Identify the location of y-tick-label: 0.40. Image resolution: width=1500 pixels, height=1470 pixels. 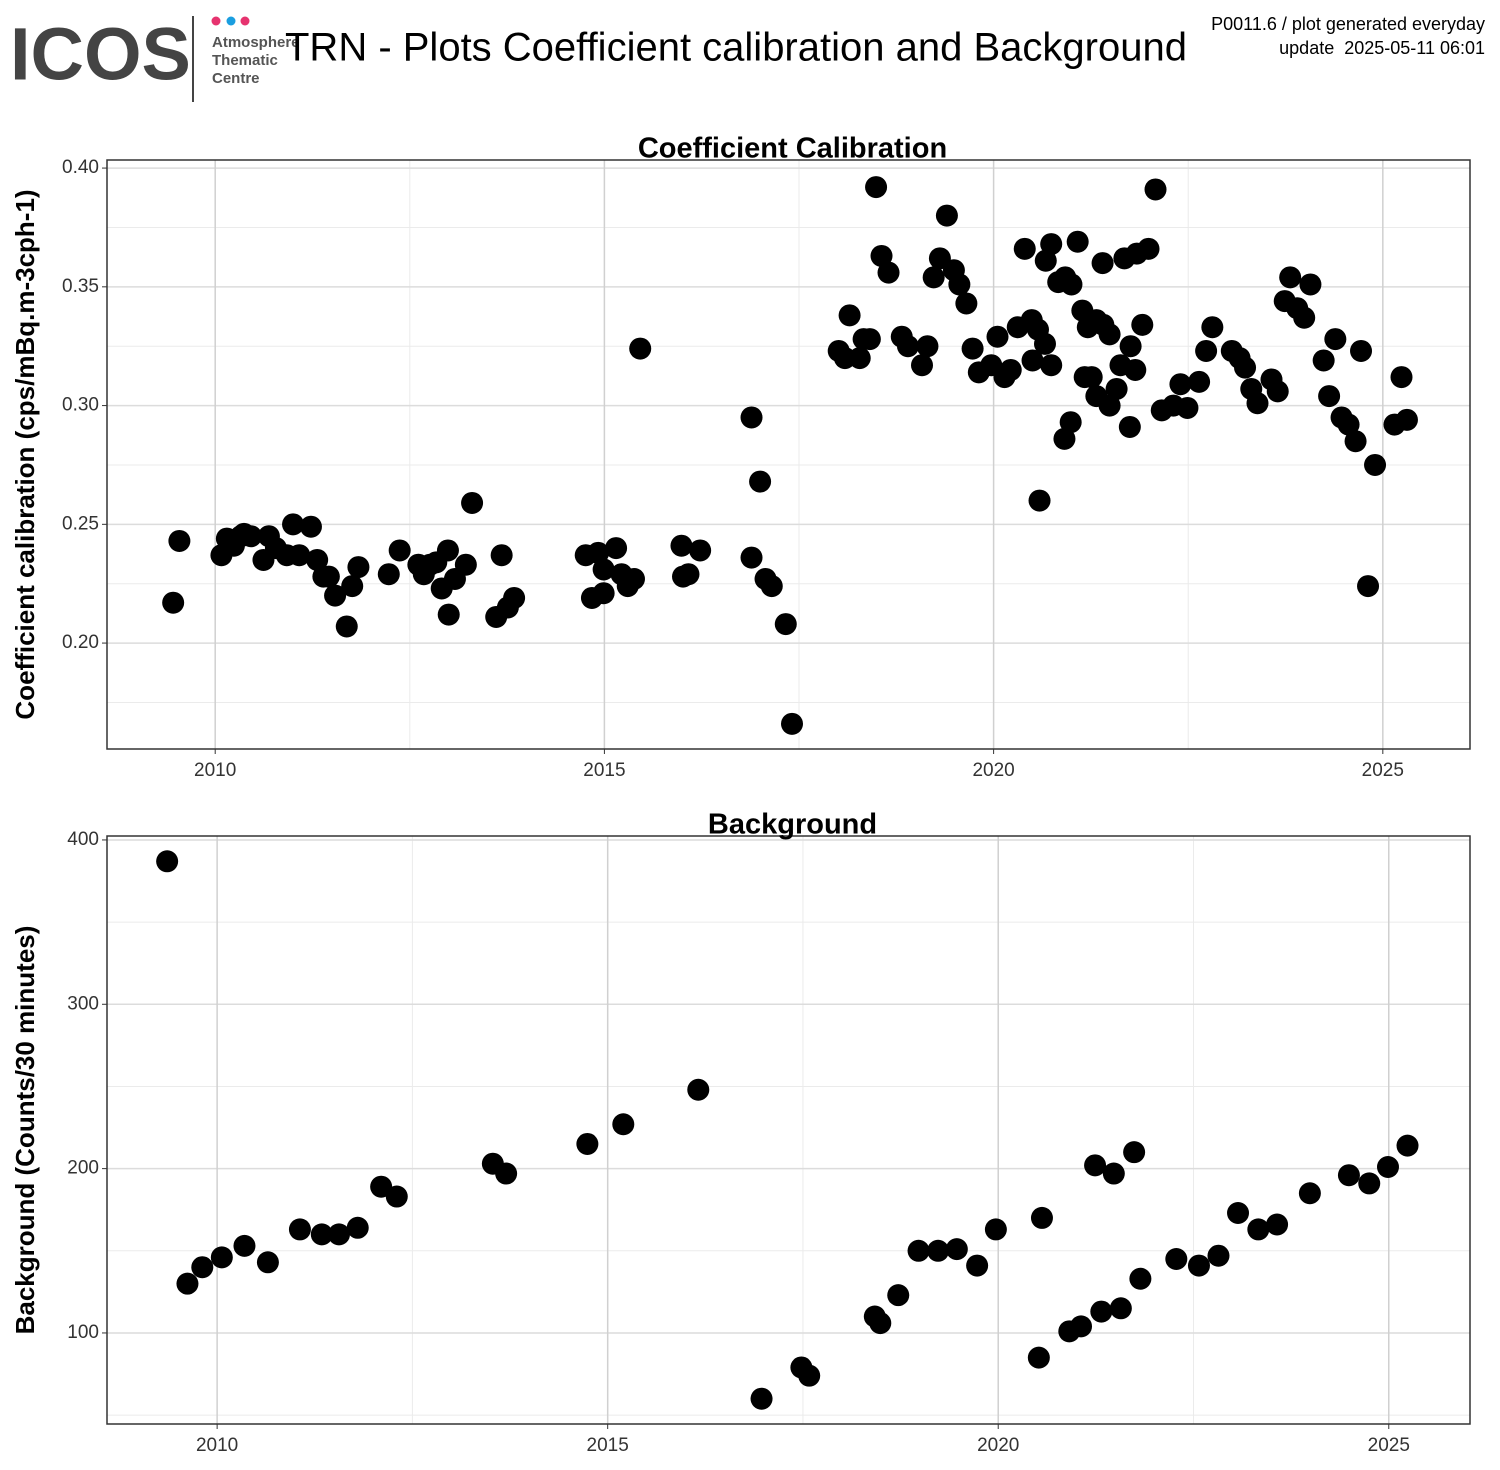
(80, 167).